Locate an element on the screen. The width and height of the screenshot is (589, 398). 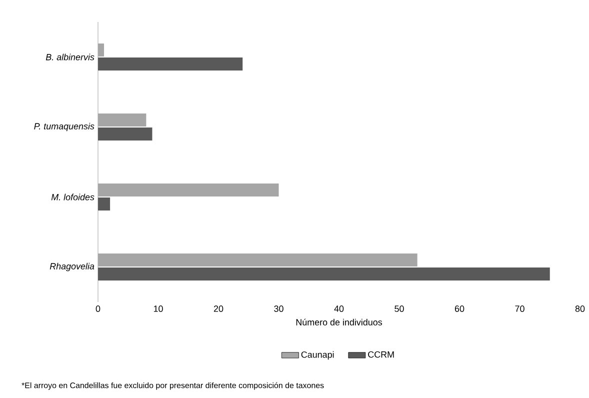
legend-label: Caunapi is located at coordinates (317, 355).